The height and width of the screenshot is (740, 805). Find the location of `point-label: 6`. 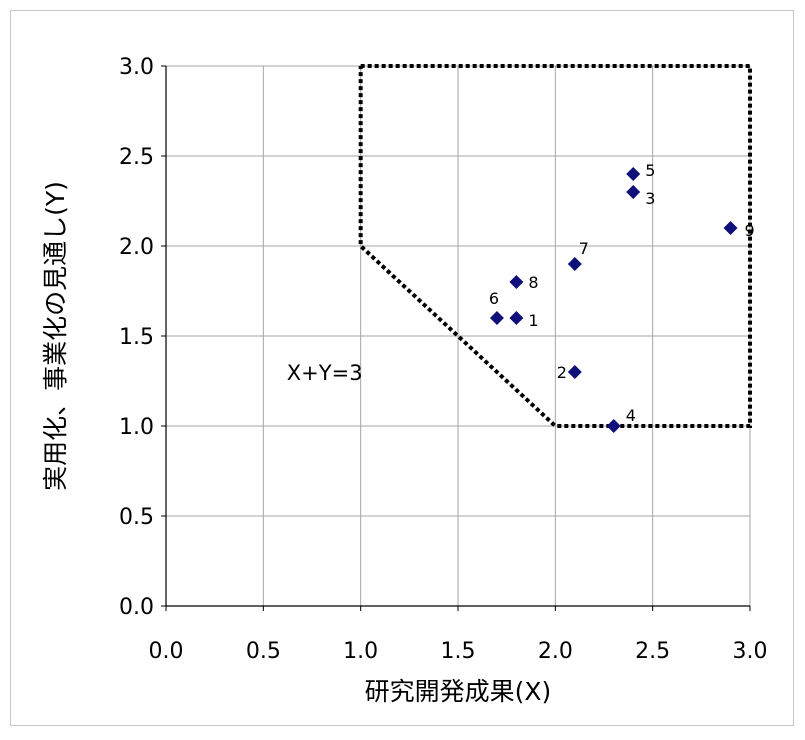

point-label: 6 is located at coordinates (494, 298).